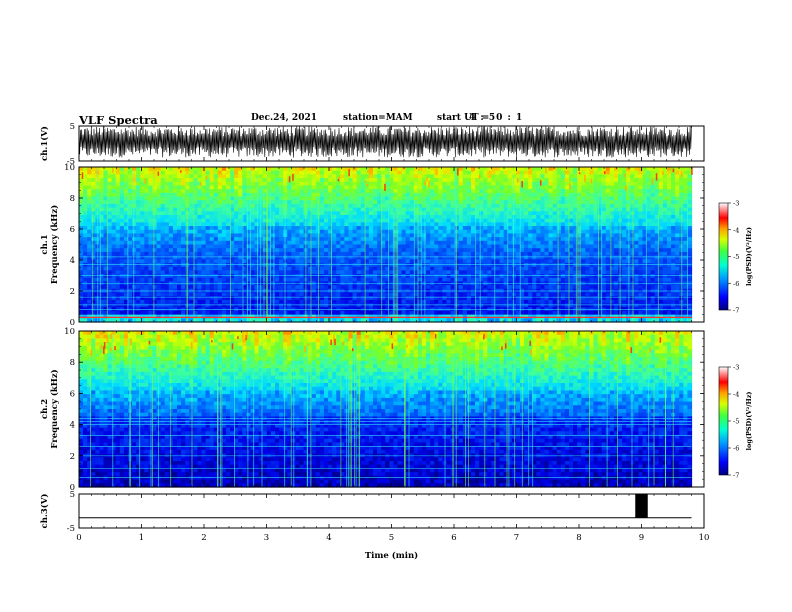  What do you see at coordinates (266, 538) in the screenshot?
I see `x-tick-label: 3` at bounding box center [266, 538].